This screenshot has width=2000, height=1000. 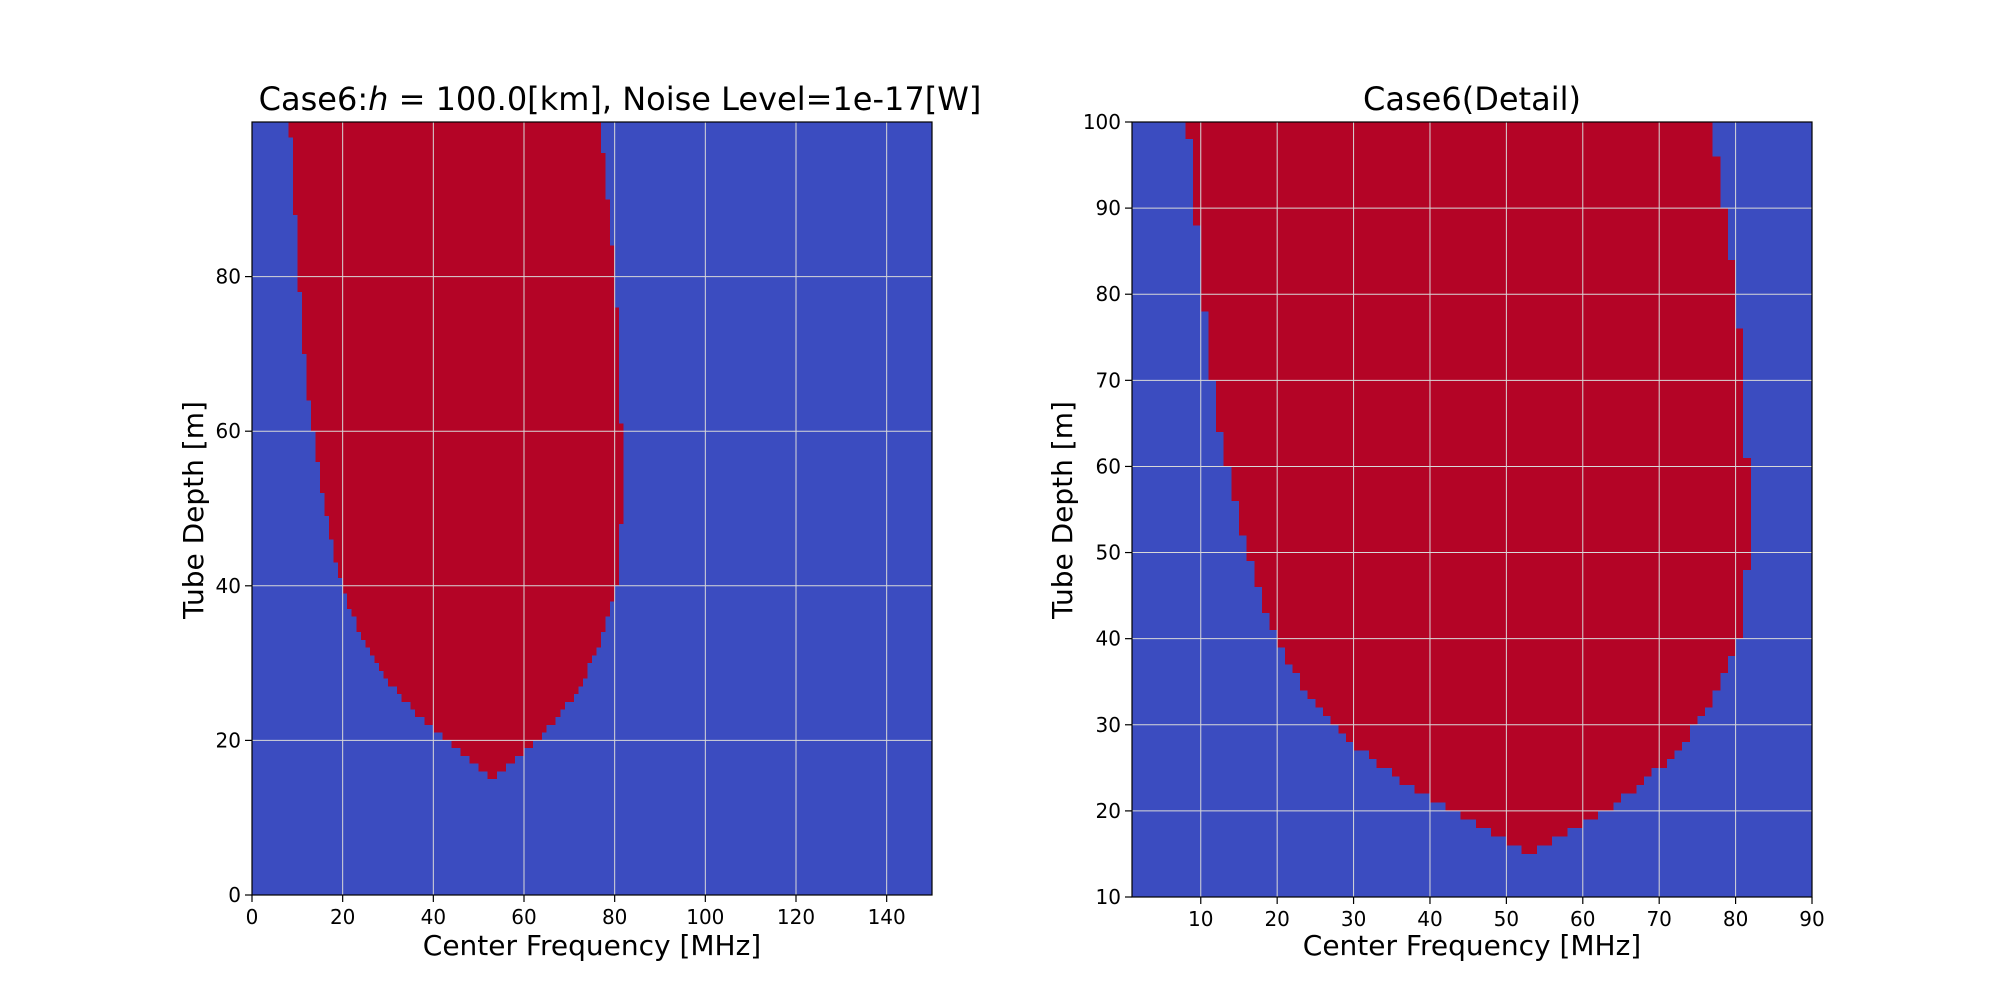 What do you see at coordinates (1108, 380) in the screenshot?
I see `chart-2-y-tick-label: 70` at bounding box center [1108, 380].